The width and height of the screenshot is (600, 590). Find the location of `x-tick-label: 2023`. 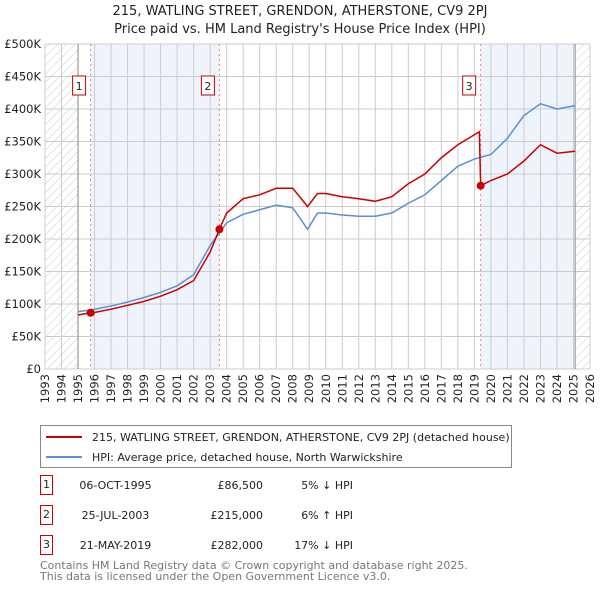

x-tick-label: 2023 is located at coordinates (540, 388).